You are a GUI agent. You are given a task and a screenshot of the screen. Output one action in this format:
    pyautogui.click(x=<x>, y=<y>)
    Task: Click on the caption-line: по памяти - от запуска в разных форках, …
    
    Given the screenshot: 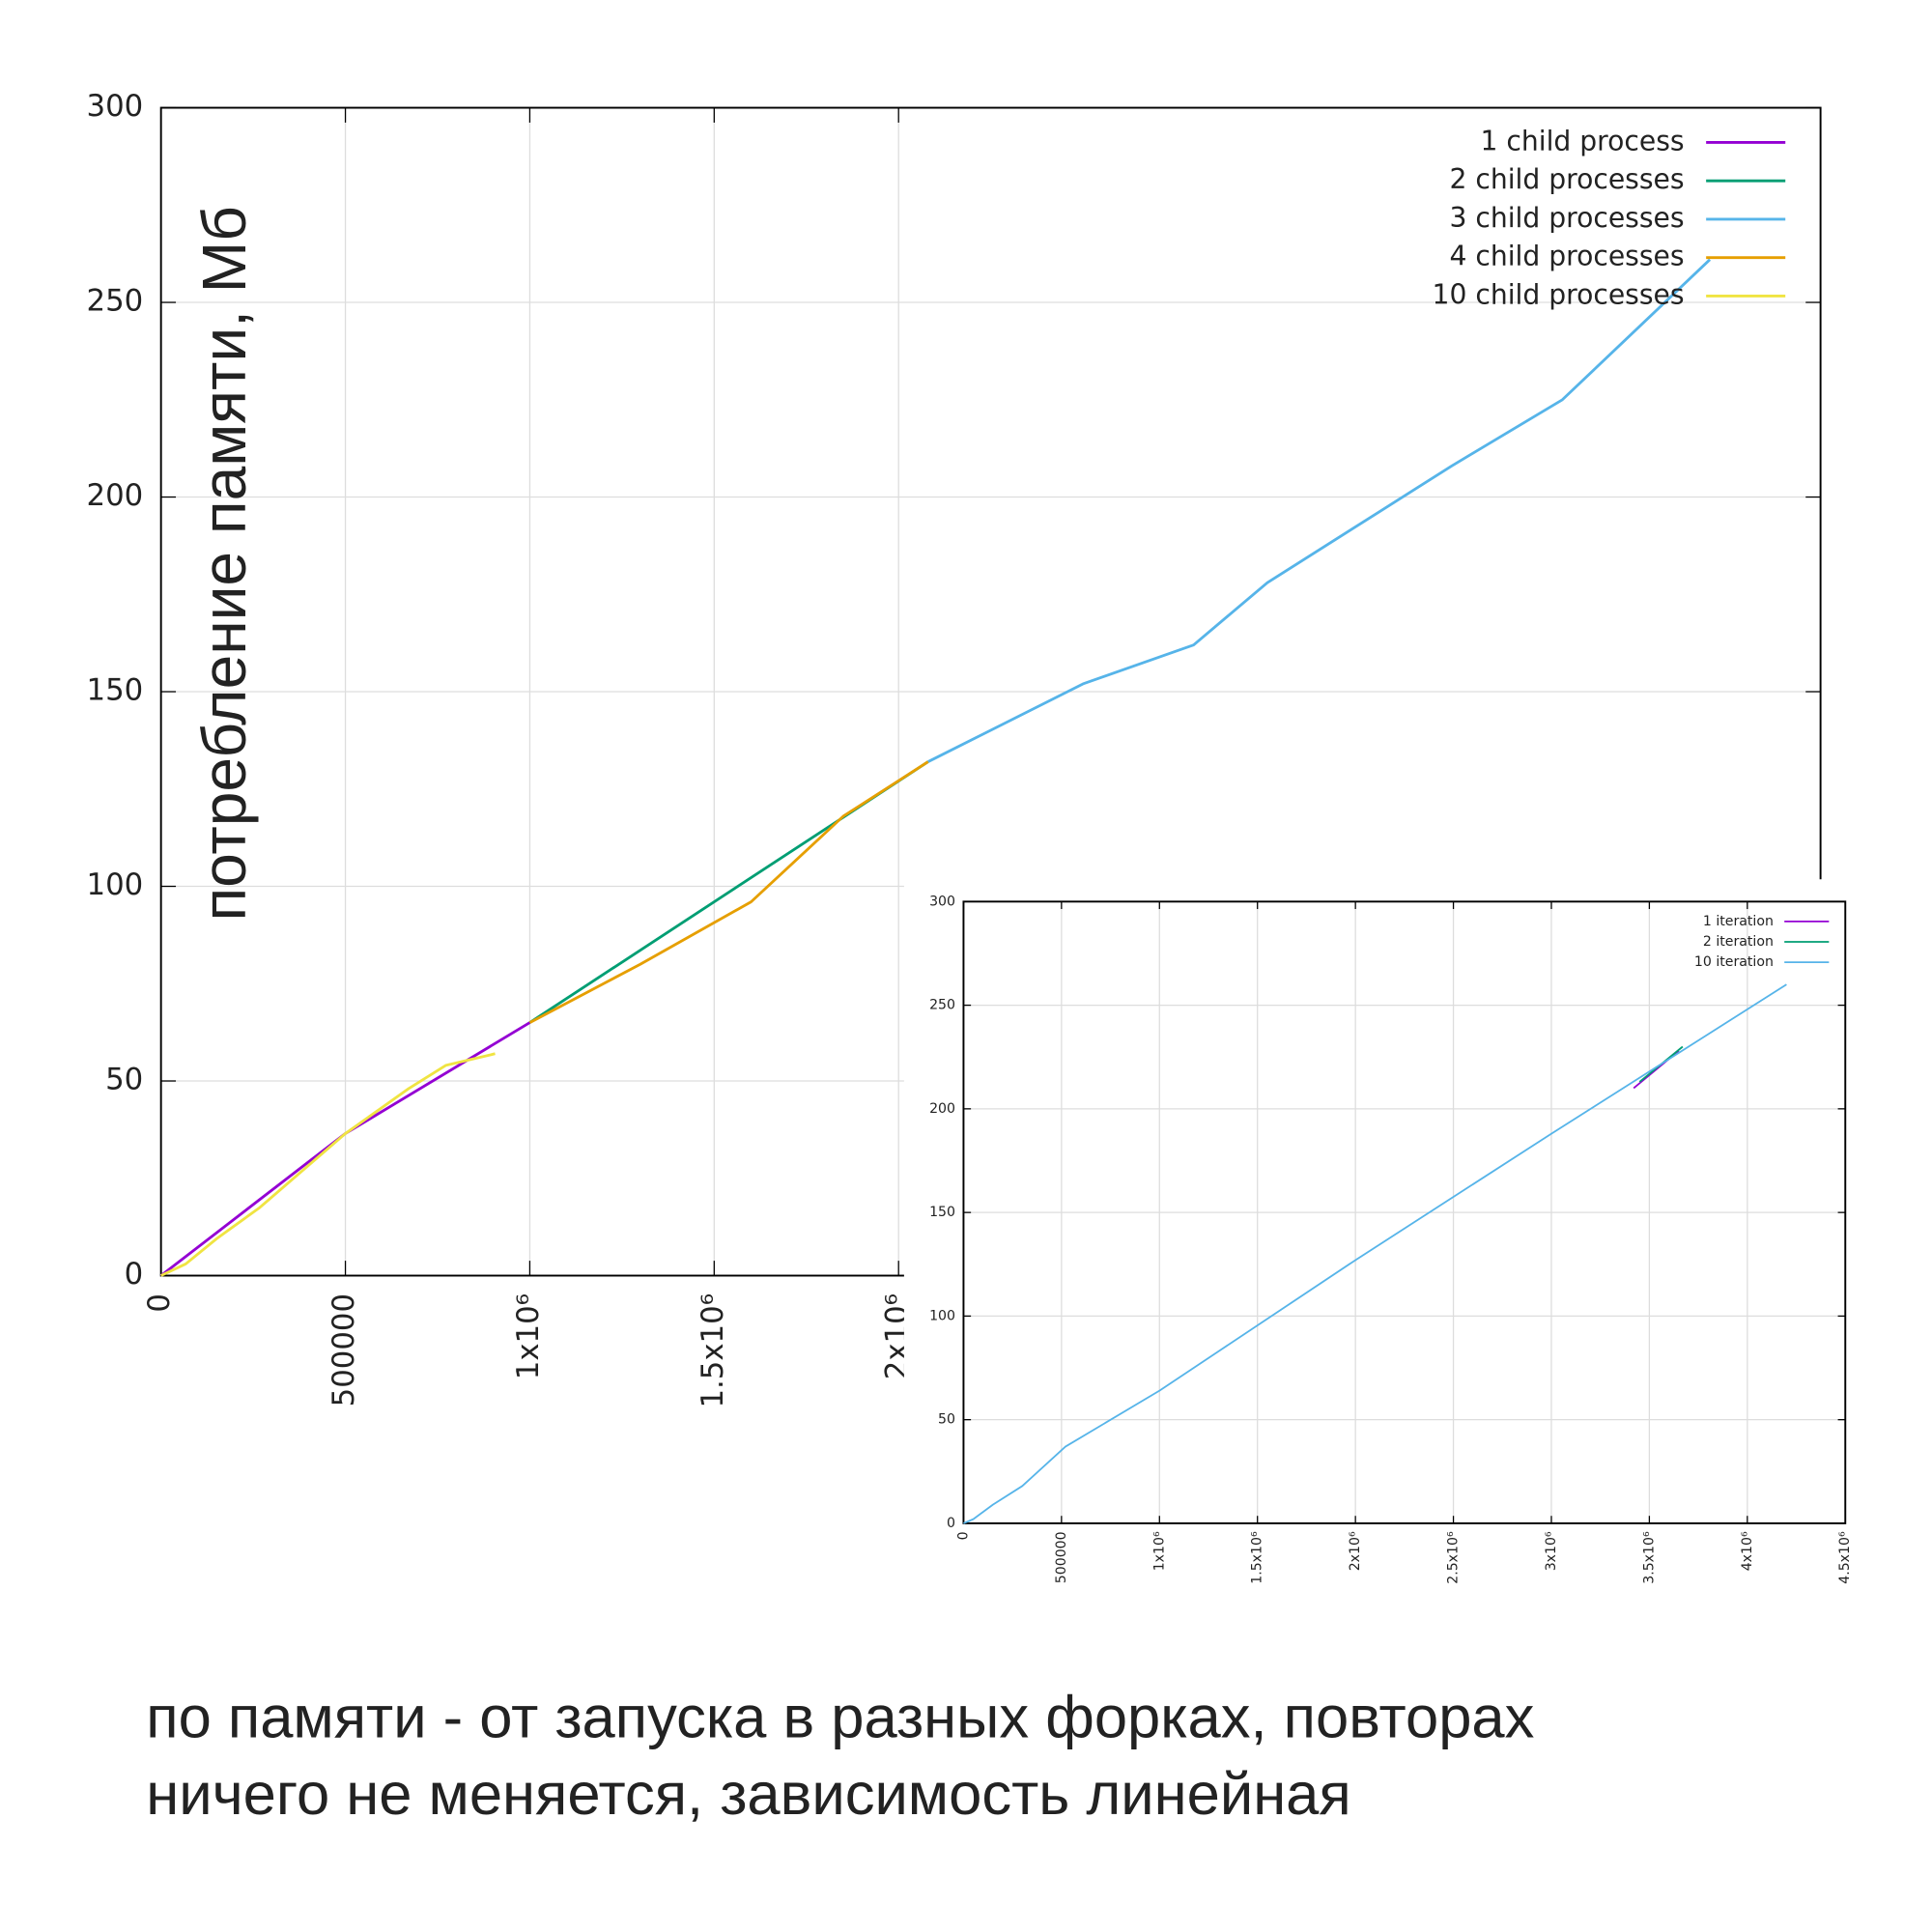 What is the action you would take?
    pyautogui.click(x=840, y=1717)
    